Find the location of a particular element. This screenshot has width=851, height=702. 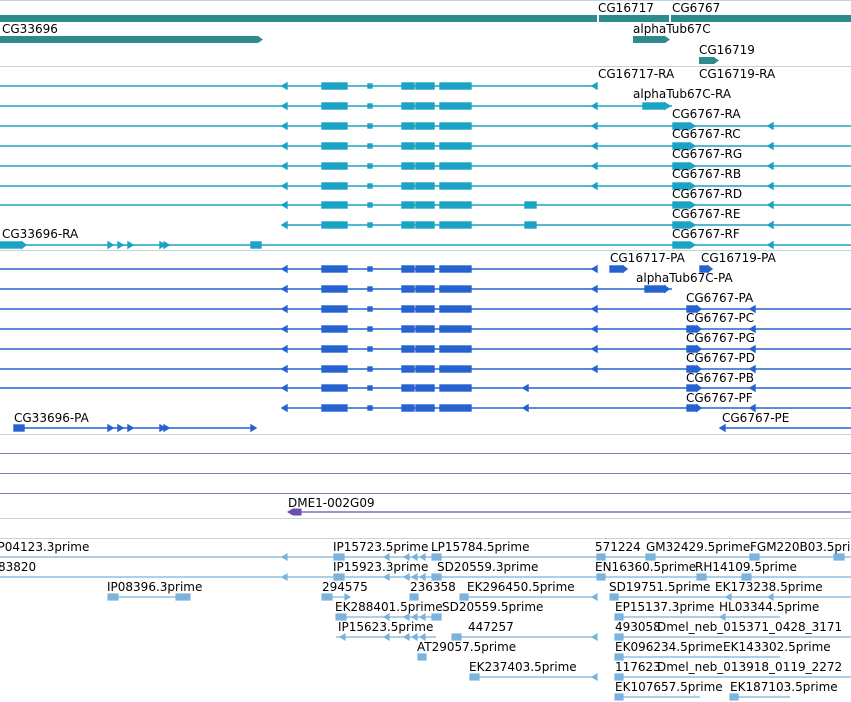

transcript-label: CG6767-RC is located at coordinates (706, 134).